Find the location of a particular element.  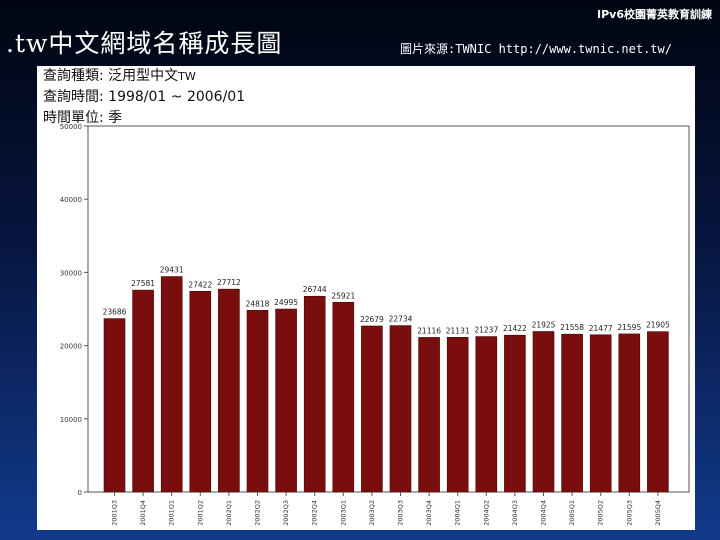

y-tick-label: 50000 is located at coordinates (71, 127).